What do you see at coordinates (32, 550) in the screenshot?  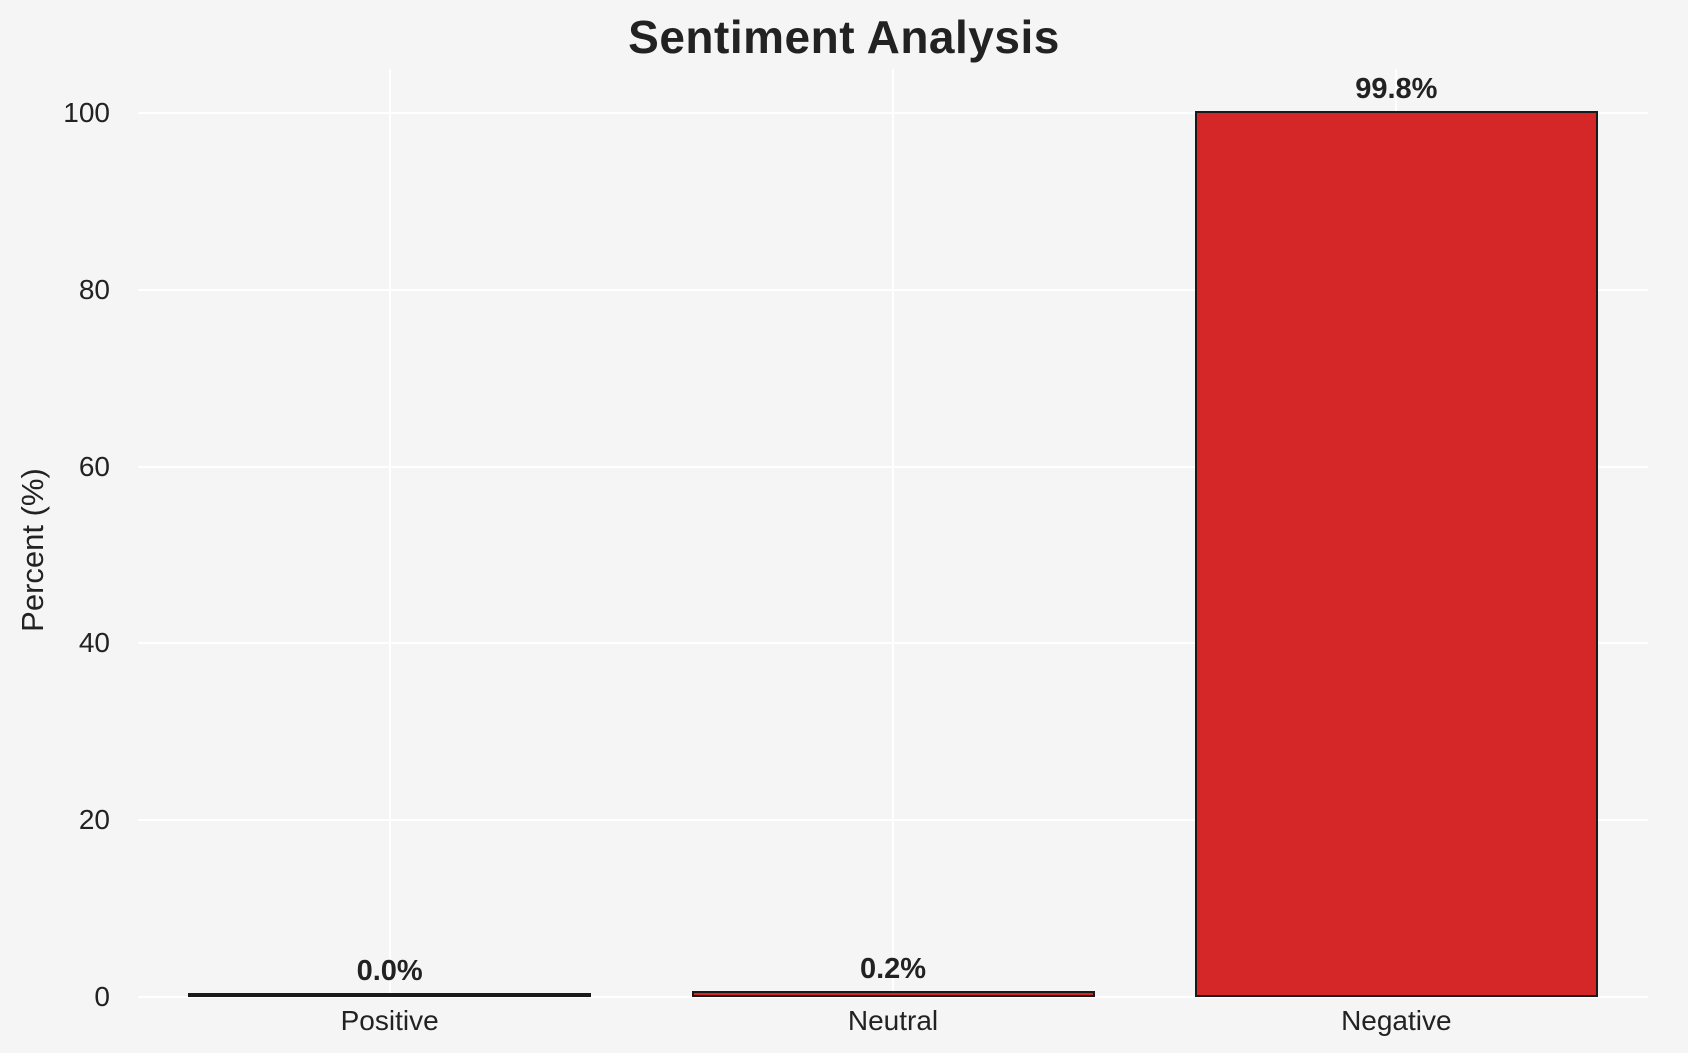 I see `y-axis-label: Percent (%)` at bounding box center [32, 550].